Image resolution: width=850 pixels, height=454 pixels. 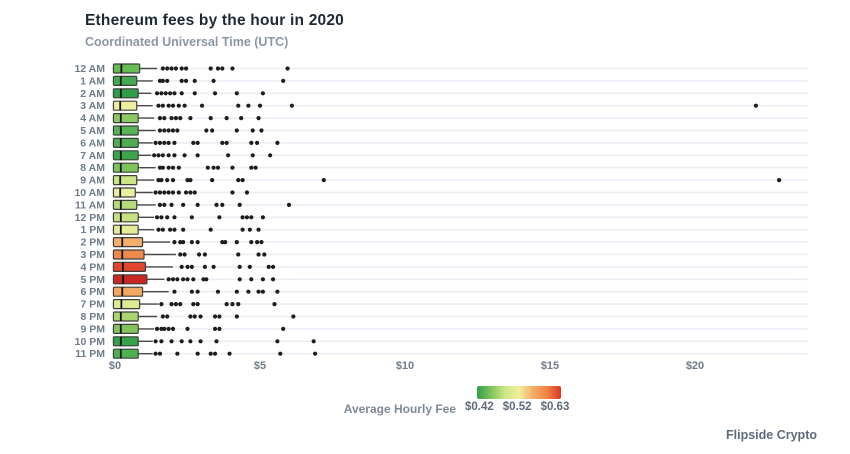 I want to click on legend-label: Average Hourly Fee, so click(x=399, y=409).